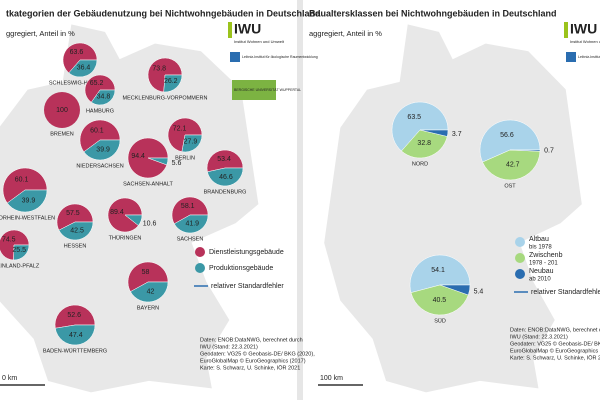 Image resolution: width=600 pixels, height=400 pixels. I want to click on pie-value-label: 47.4, so click(76, 335).